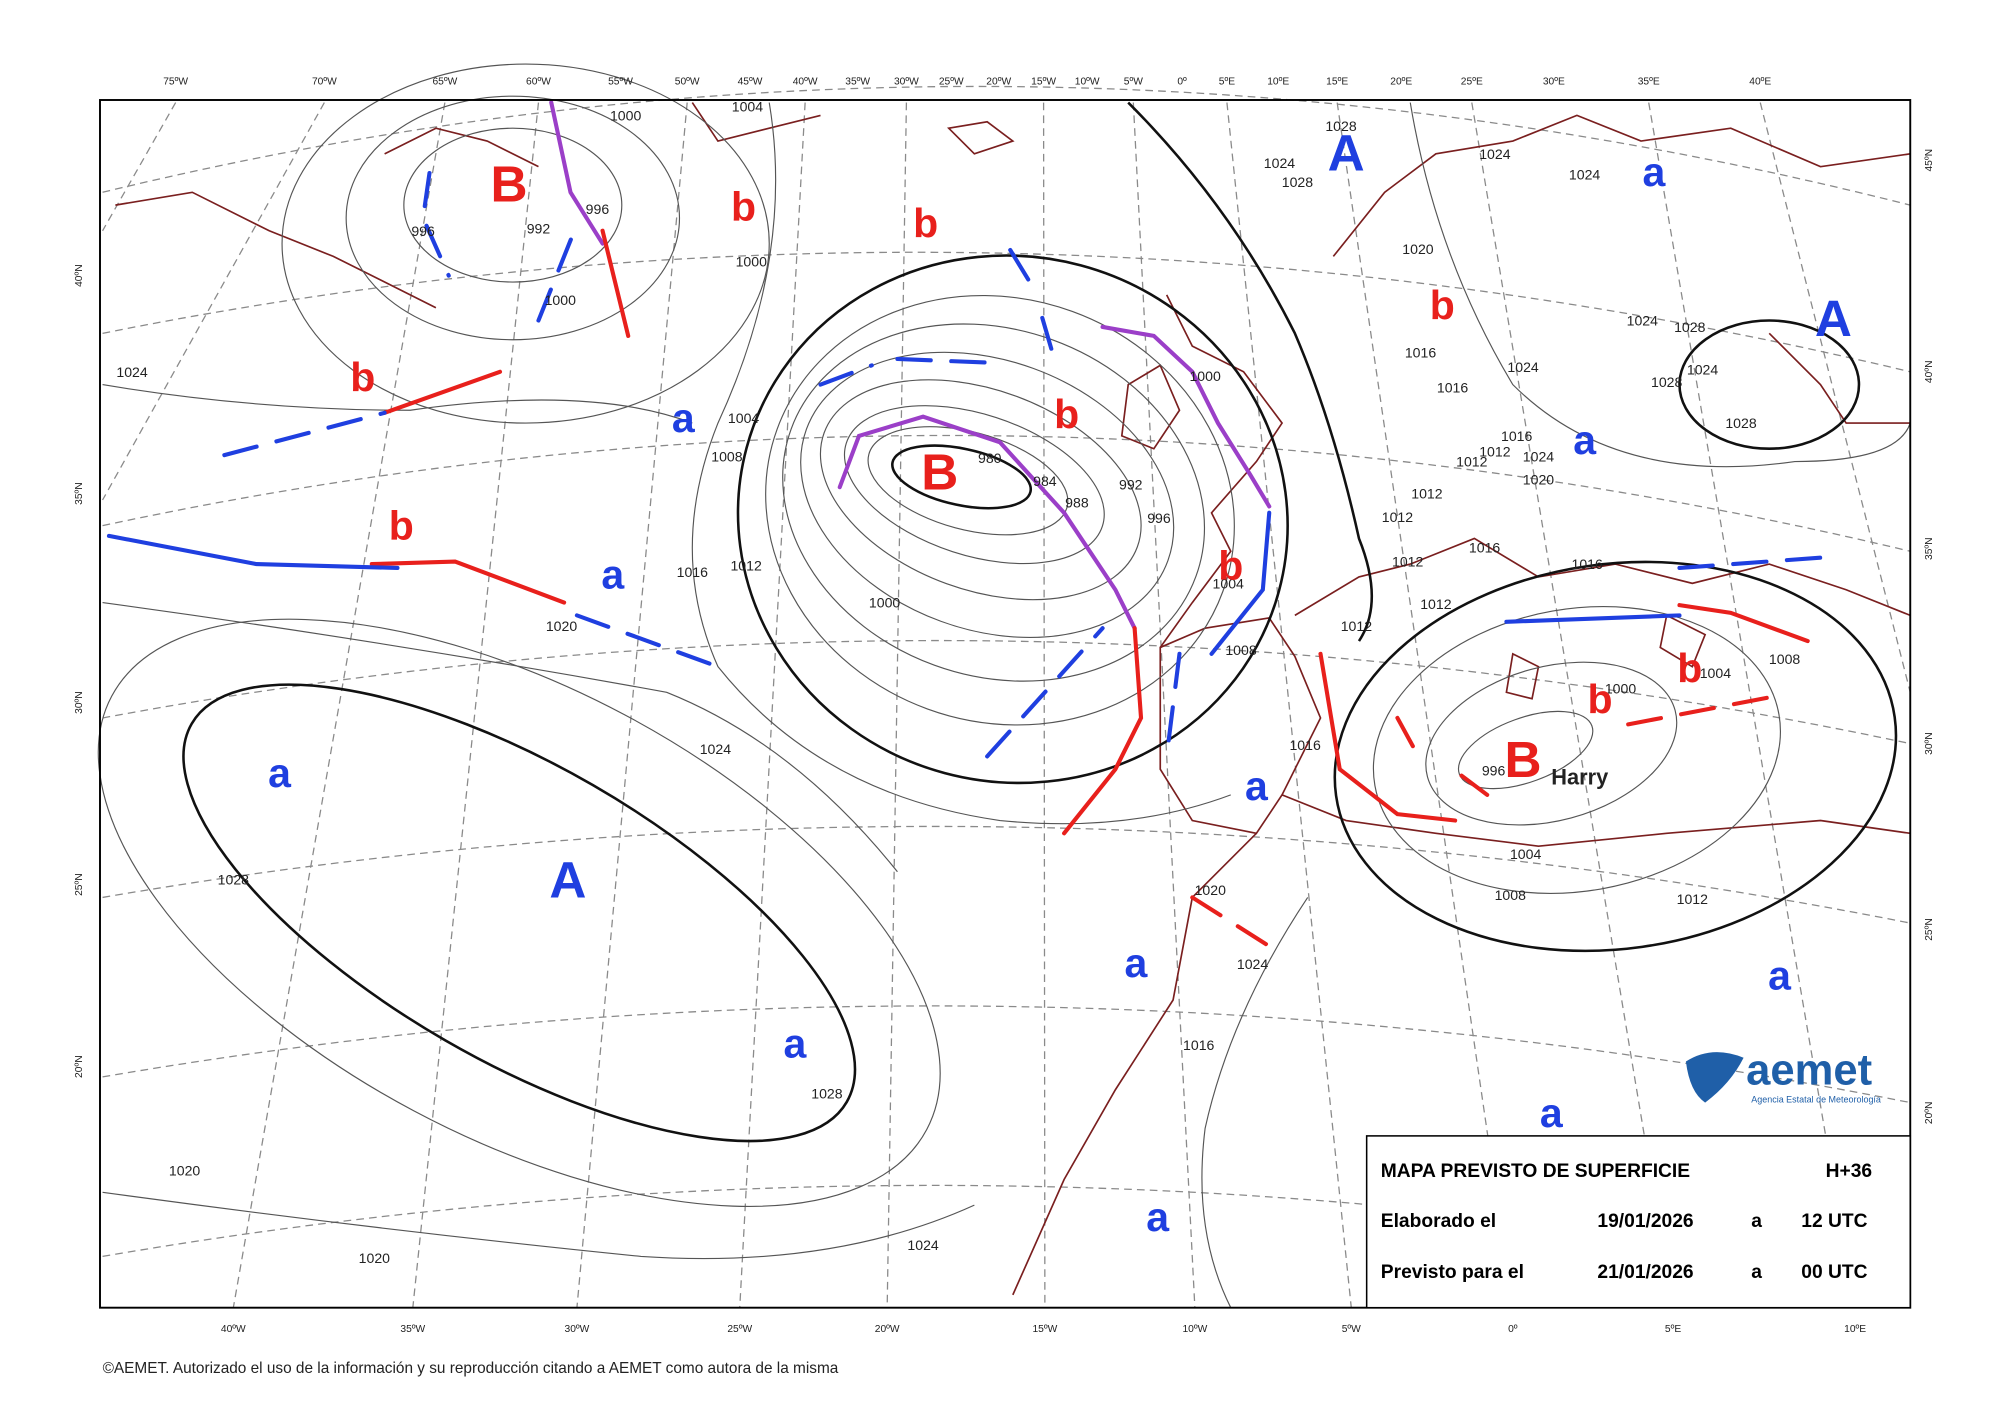 The image size is (2000, 1405). I want to click on lon-label-top: 20ºE, so click(1401, 82).